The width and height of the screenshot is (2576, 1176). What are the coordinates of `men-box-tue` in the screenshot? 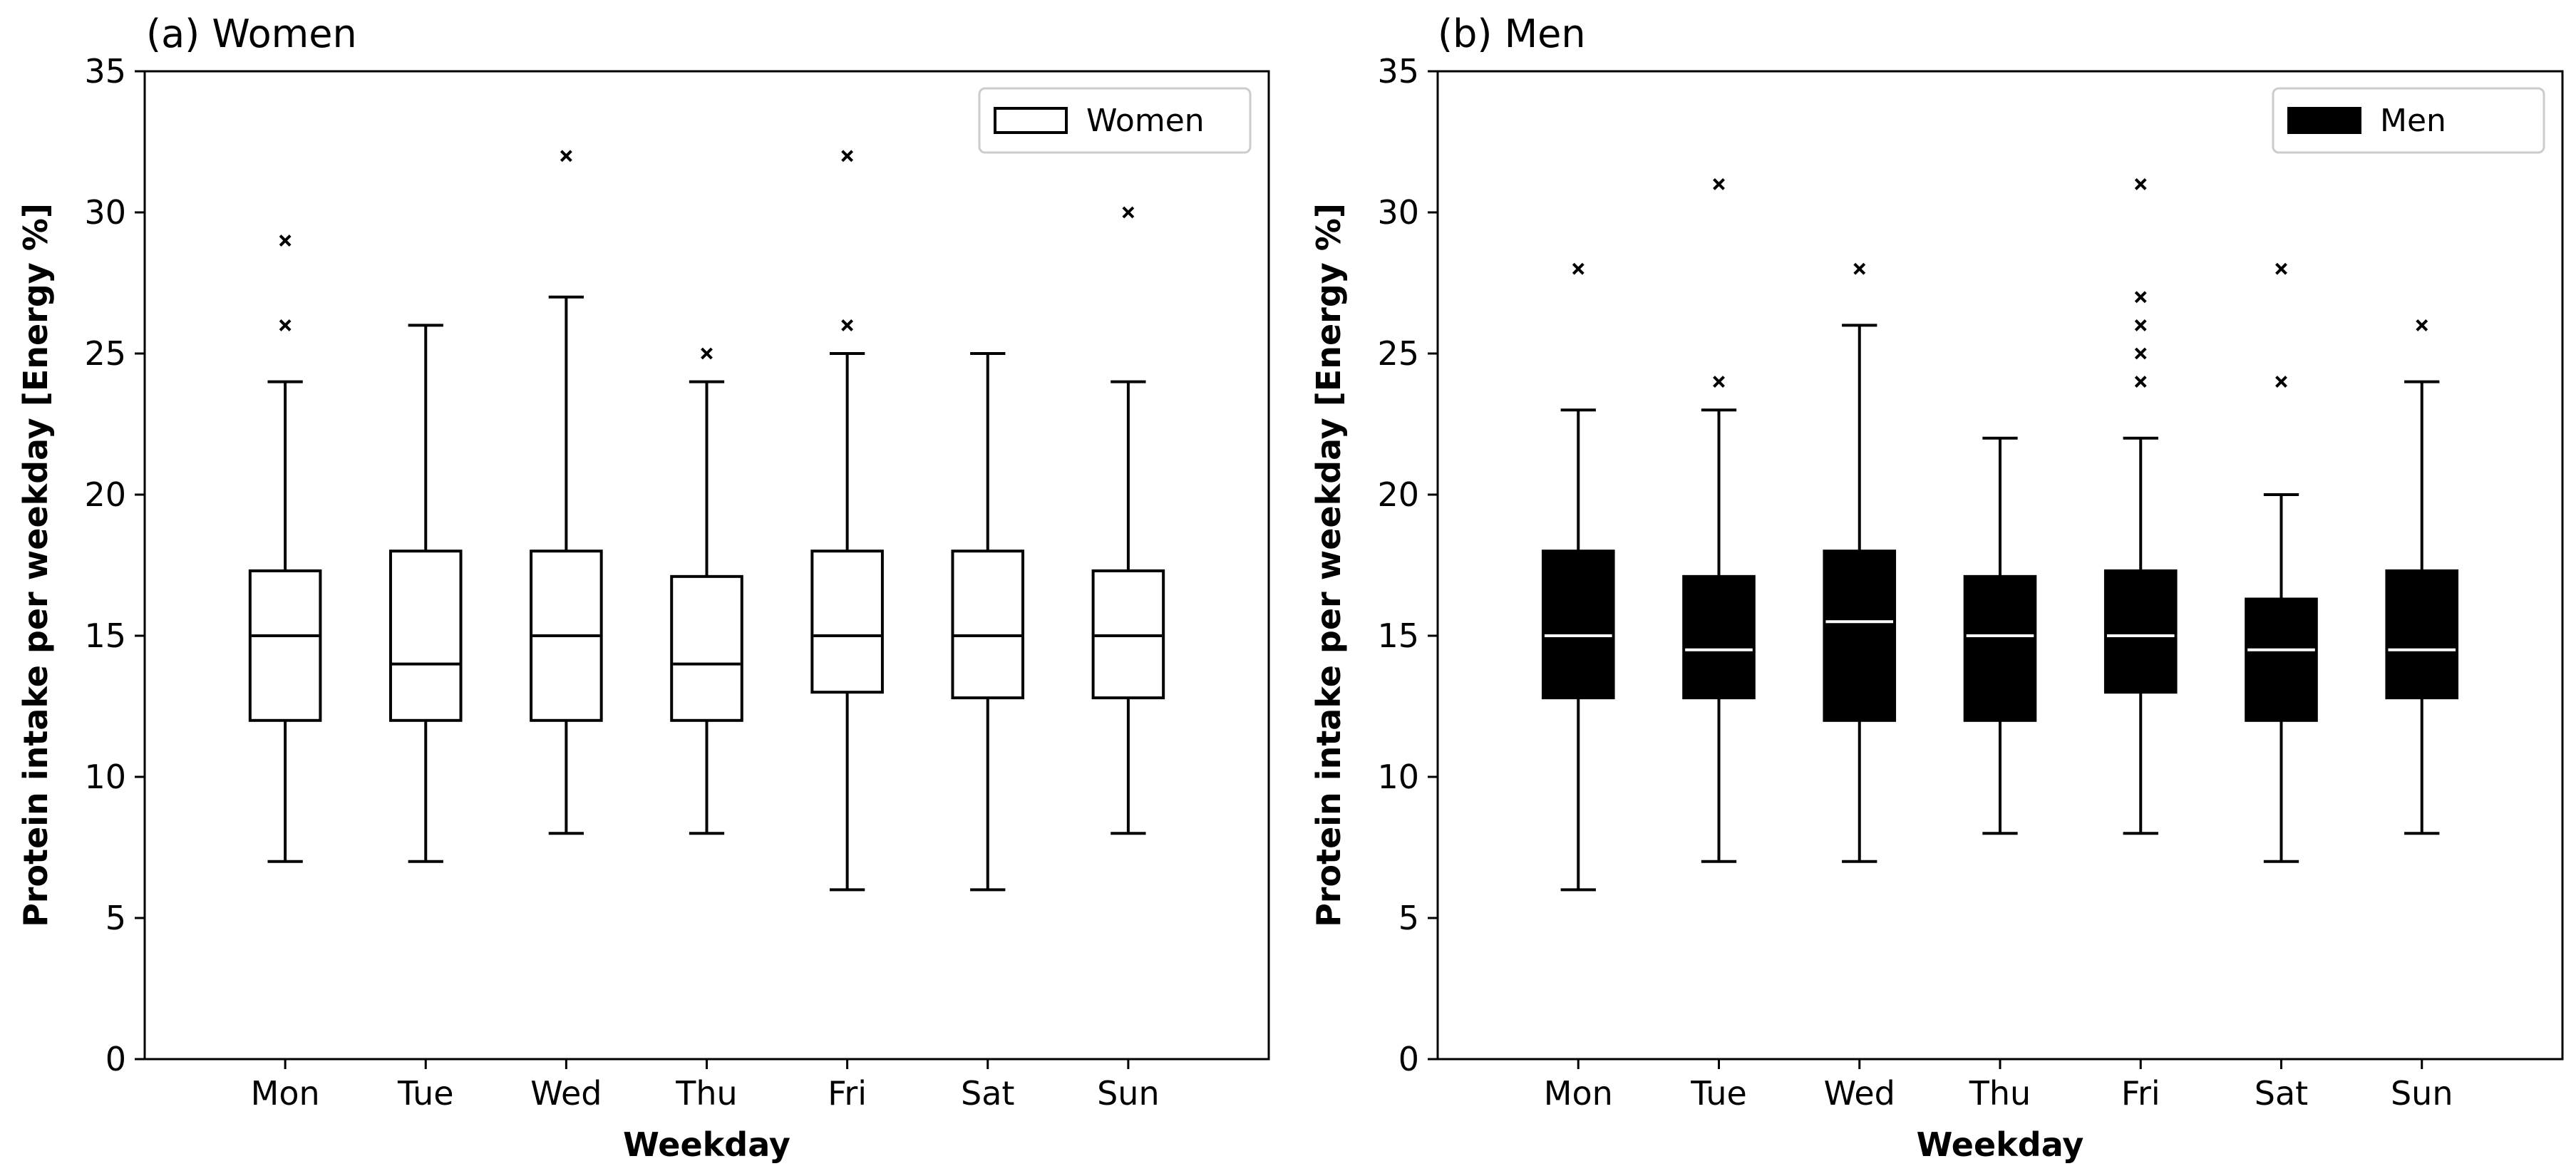 It's located at (1719, 520).